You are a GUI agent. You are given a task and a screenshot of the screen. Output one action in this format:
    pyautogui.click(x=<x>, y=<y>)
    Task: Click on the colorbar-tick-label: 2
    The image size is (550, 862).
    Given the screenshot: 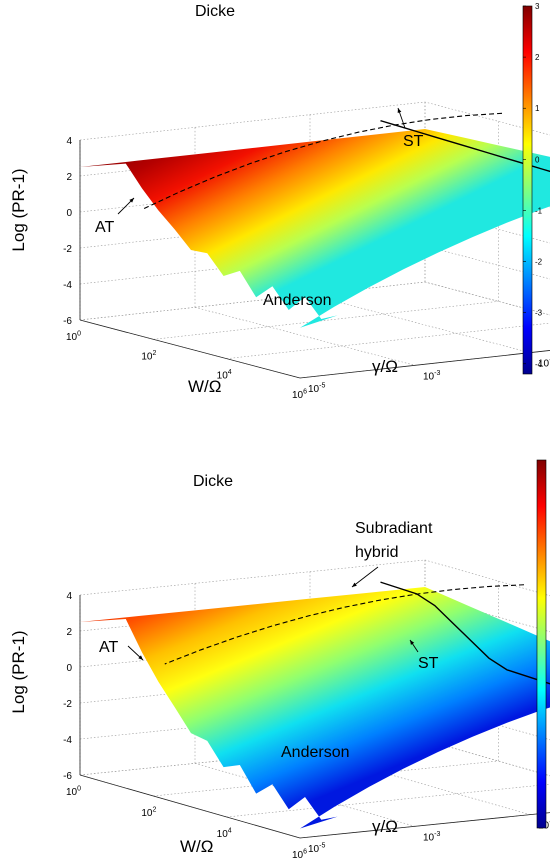 What is the action you would take?
    pyautogui.click(x=537, y=57)
    